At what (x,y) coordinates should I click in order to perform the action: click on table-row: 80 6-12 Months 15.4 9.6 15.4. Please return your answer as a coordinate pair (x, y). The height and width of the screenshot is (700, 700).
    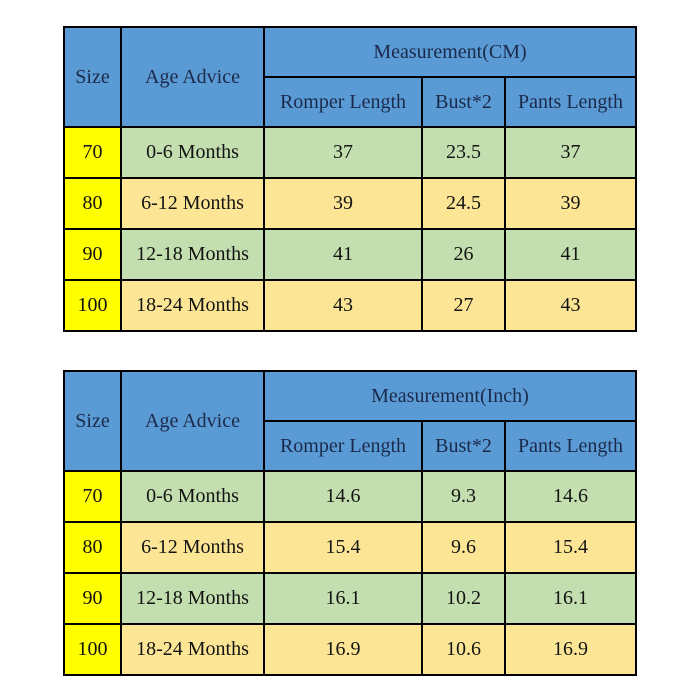
    Looking at the image, I should click on (350, 547).